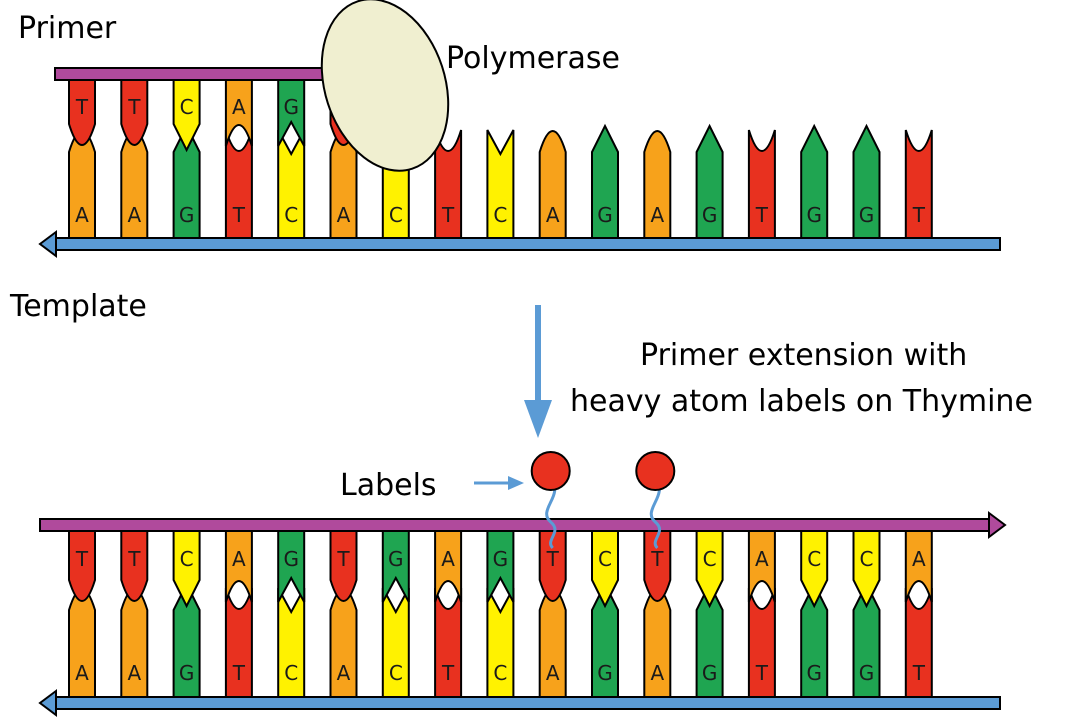  Describe the element at coordinates (239, 107) in the screenshot. I see `top-primer-base-letter: A` at that location.